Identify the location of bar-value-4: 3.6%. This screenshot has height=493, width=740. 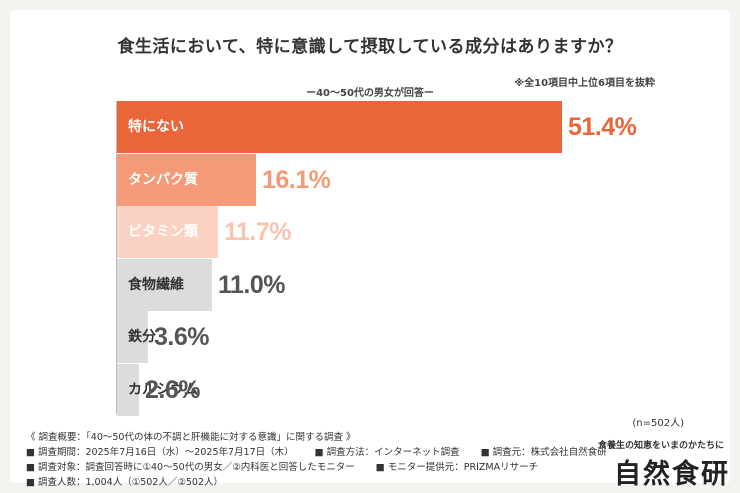
(181, 337).